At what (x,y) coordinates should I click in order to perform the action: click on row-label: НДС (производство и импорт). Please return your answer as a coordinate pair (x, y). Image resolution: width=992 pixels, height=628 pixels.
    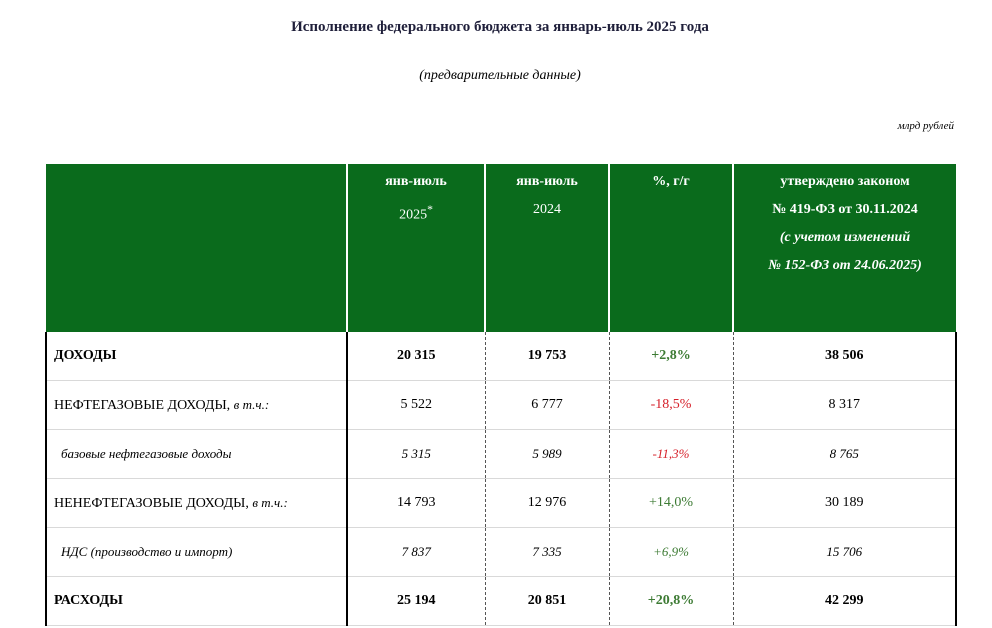
    Looking at the image, I should click on (196, 552).